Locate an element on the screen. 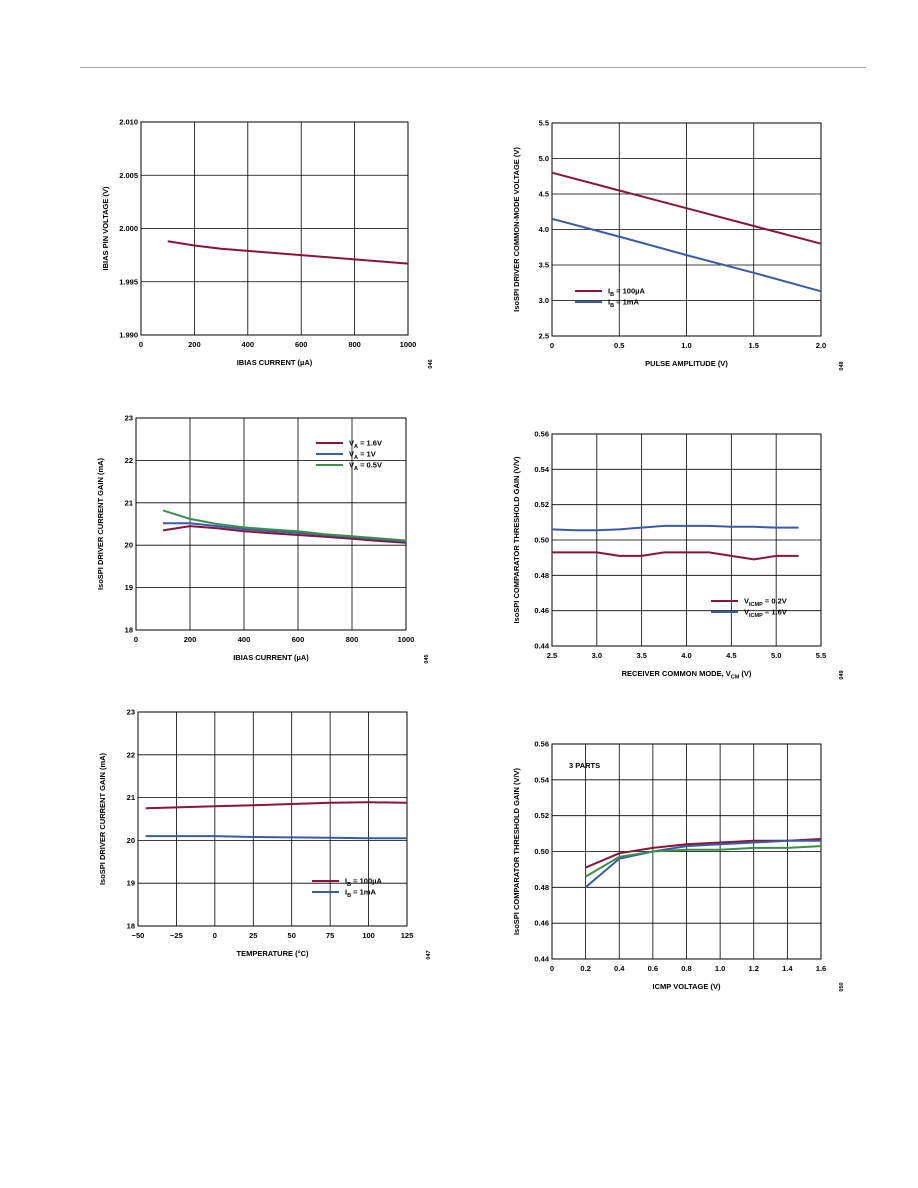 The width and height of the screenshot is (918, 1188). figure-code: 048 is located at coordinates (842, 365).